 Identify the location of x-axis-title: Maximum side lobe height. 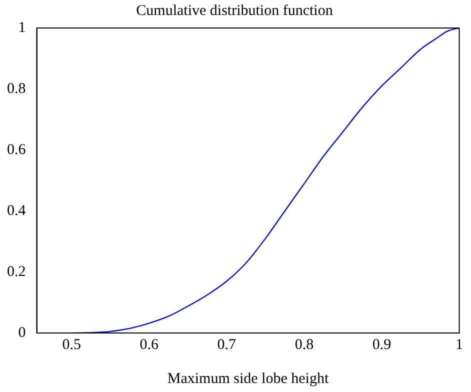
(248, 378).